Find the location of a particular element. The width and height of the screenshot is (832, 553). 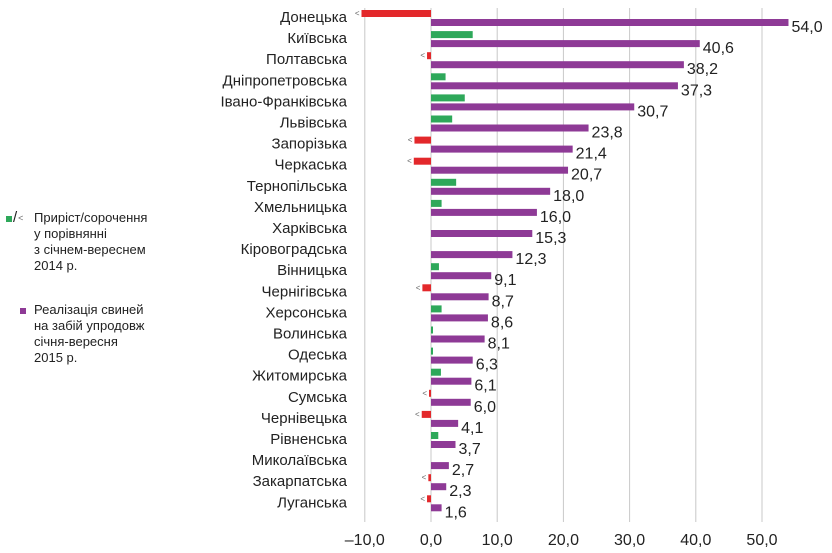

legend-growth-line-3: з січнем-вереснем is located at coordinates (90, 249).